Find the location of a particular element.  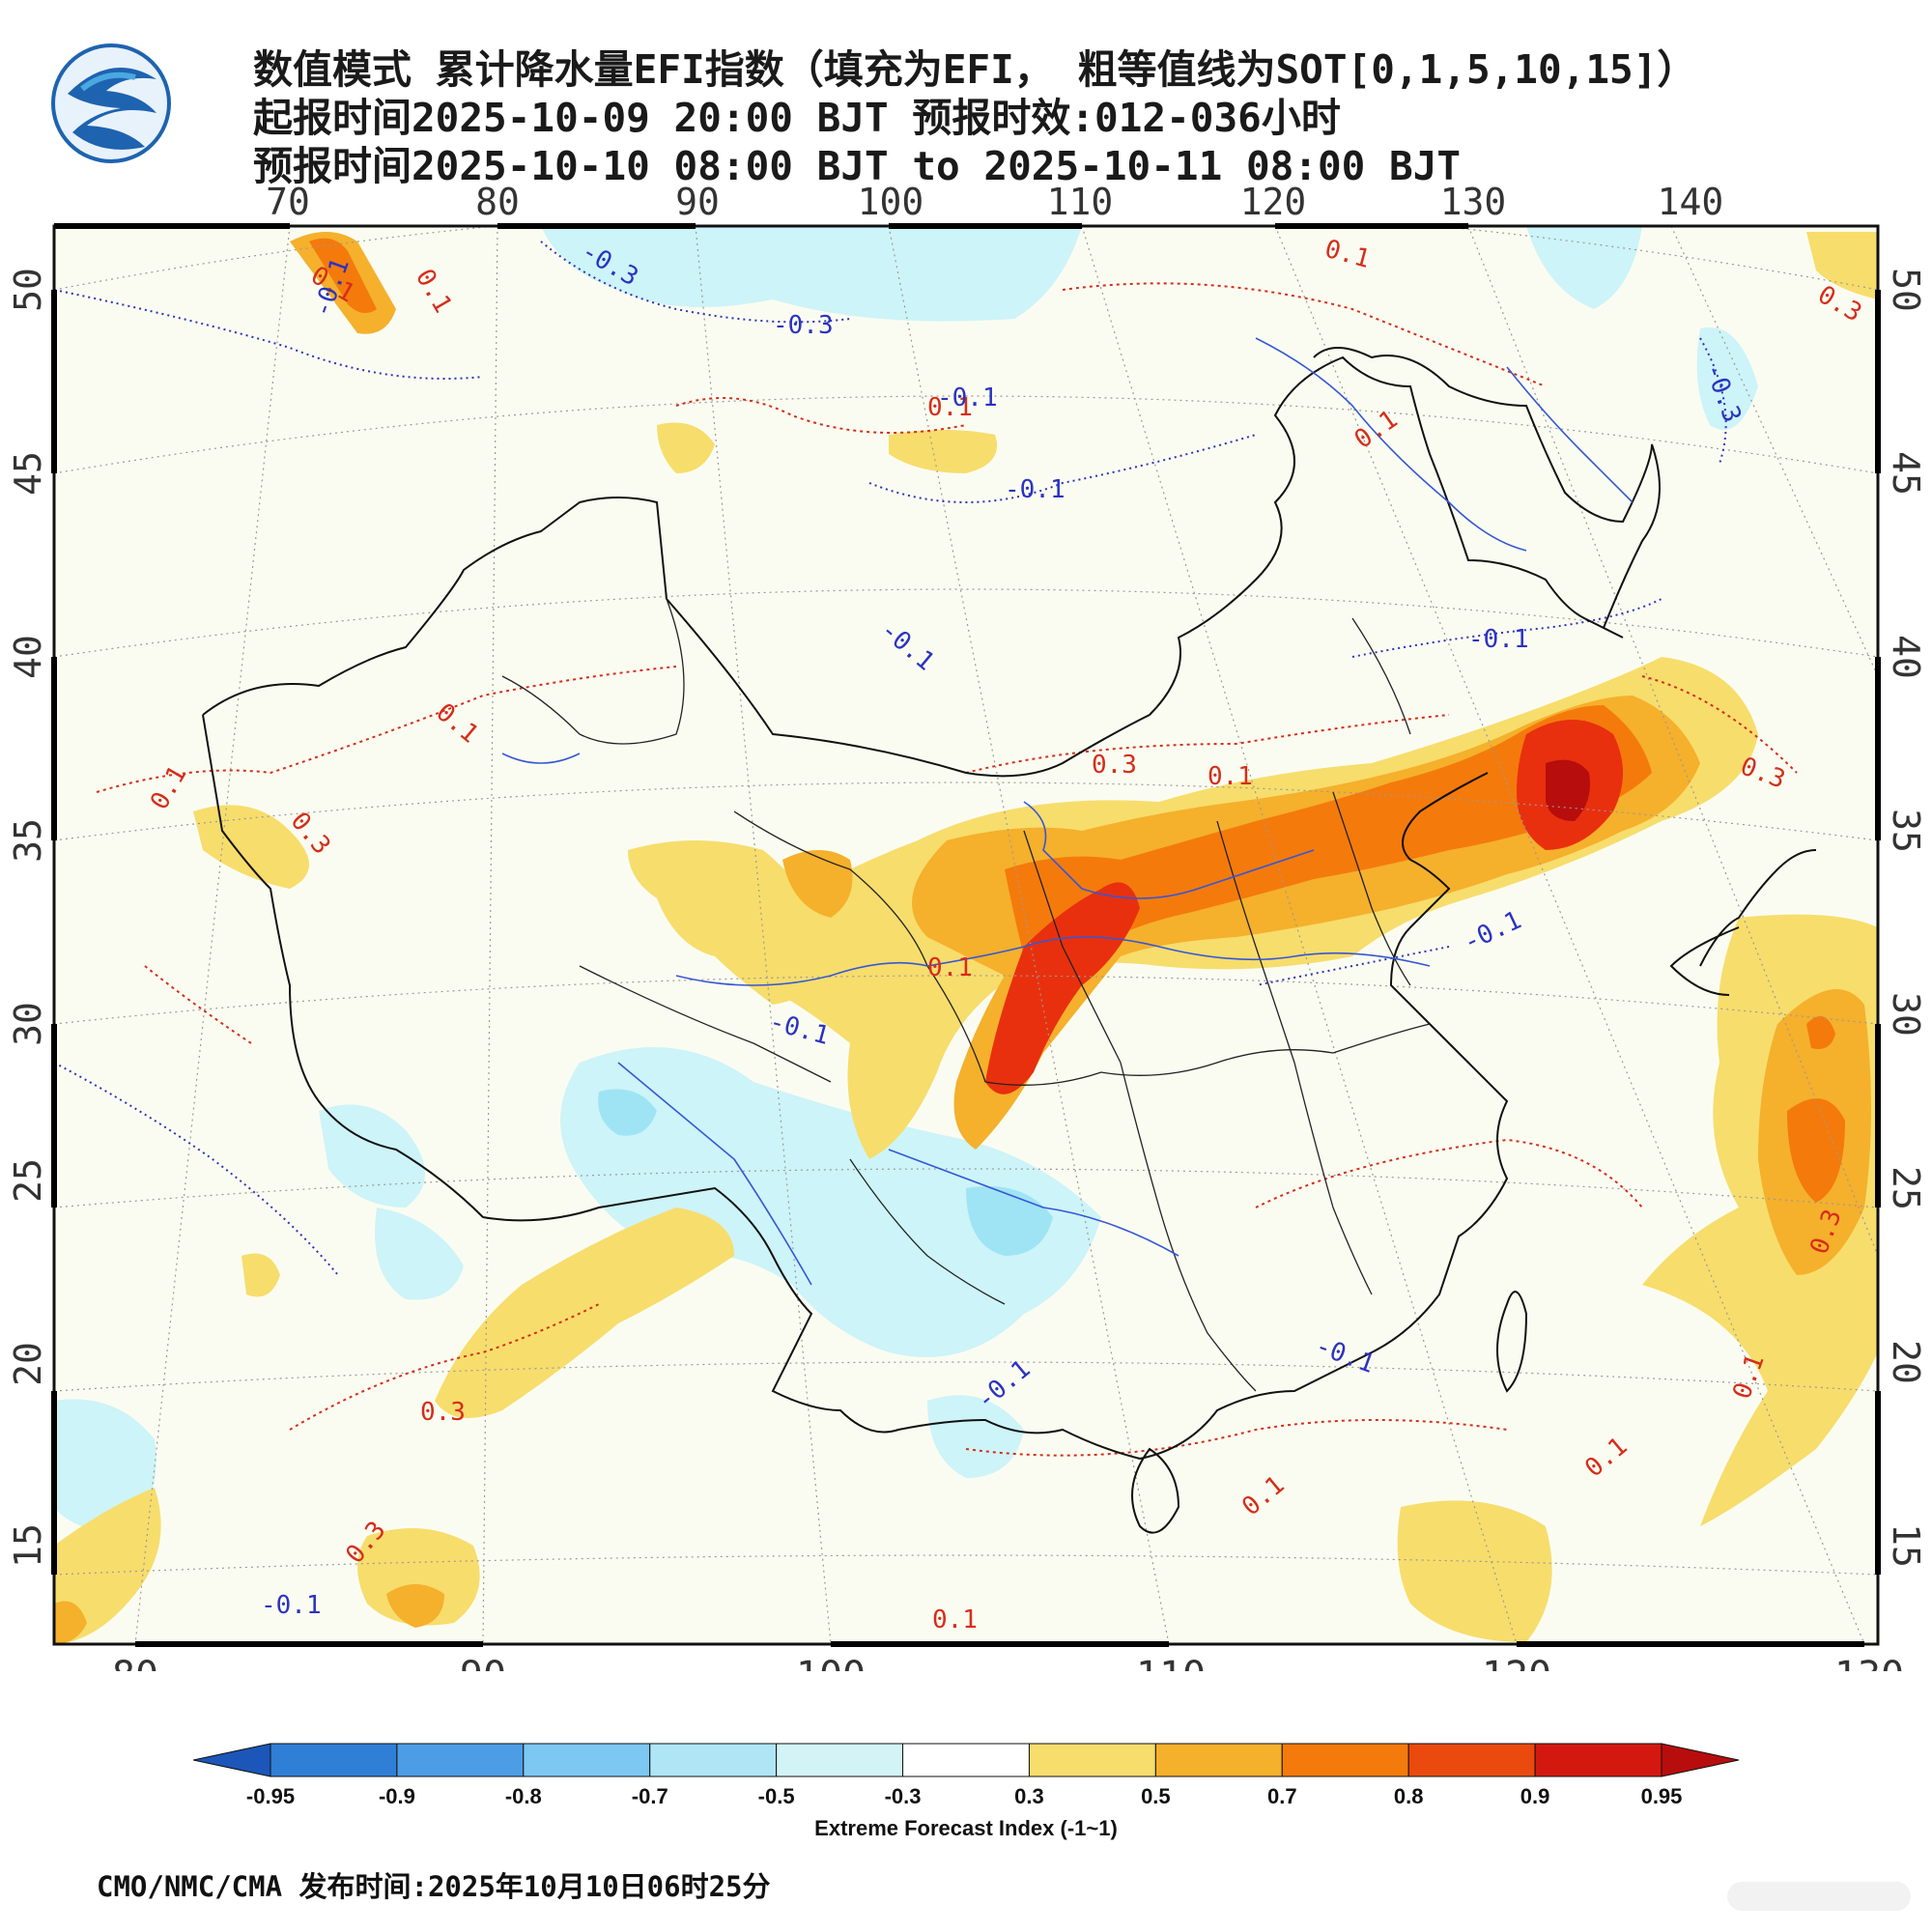

watermark-icon is located at coordinates (1819, 1896).